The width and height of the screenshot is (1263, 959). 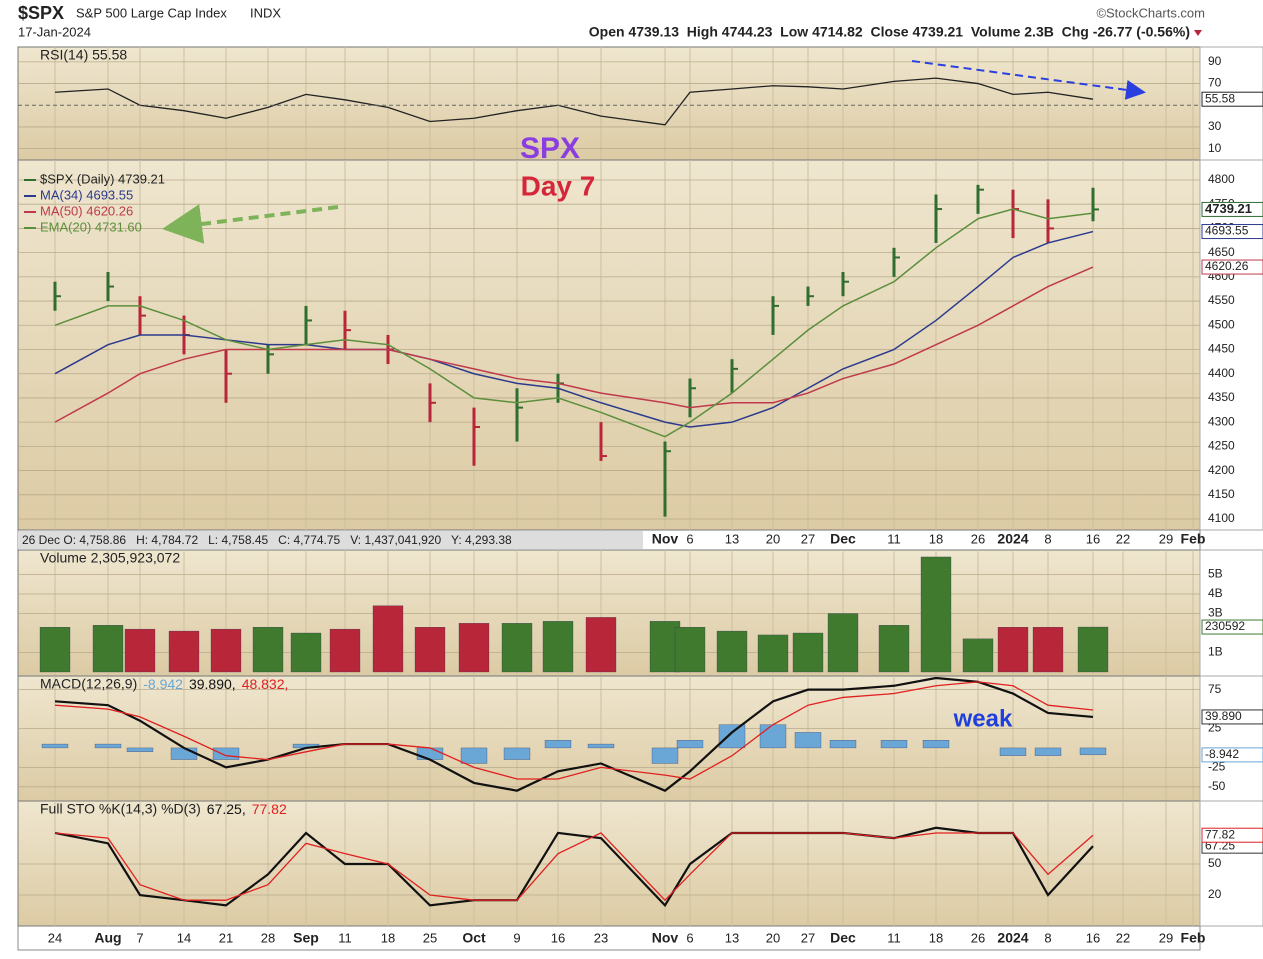 What do you see at coordinates (1215, 148) in the screenshot?
I see `y-tick-label: 10` at bounding box center [1215, 148].